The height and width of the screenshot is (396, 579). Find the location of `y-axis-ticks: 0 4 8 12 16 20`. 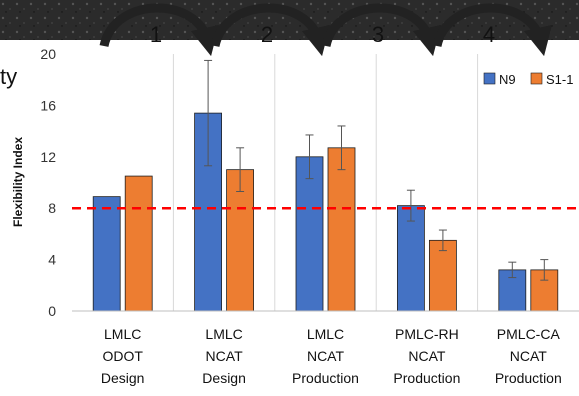

y-axis-ticks: 0 4 8 12 16 20 is located at coordinates (48, 182).